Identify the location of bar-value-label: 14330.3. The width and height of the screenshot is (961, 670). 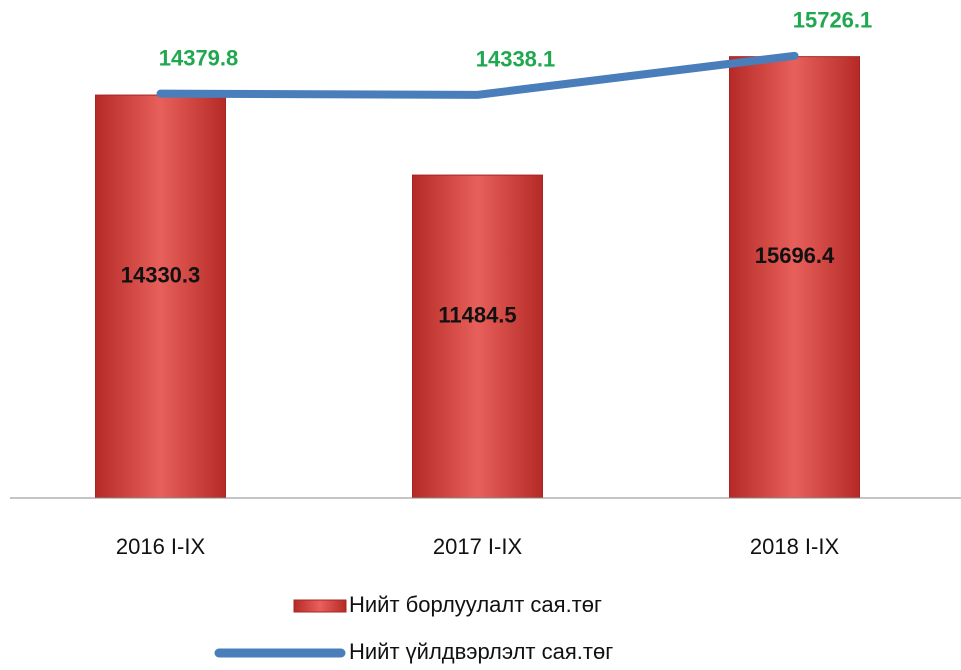
(161, 274).